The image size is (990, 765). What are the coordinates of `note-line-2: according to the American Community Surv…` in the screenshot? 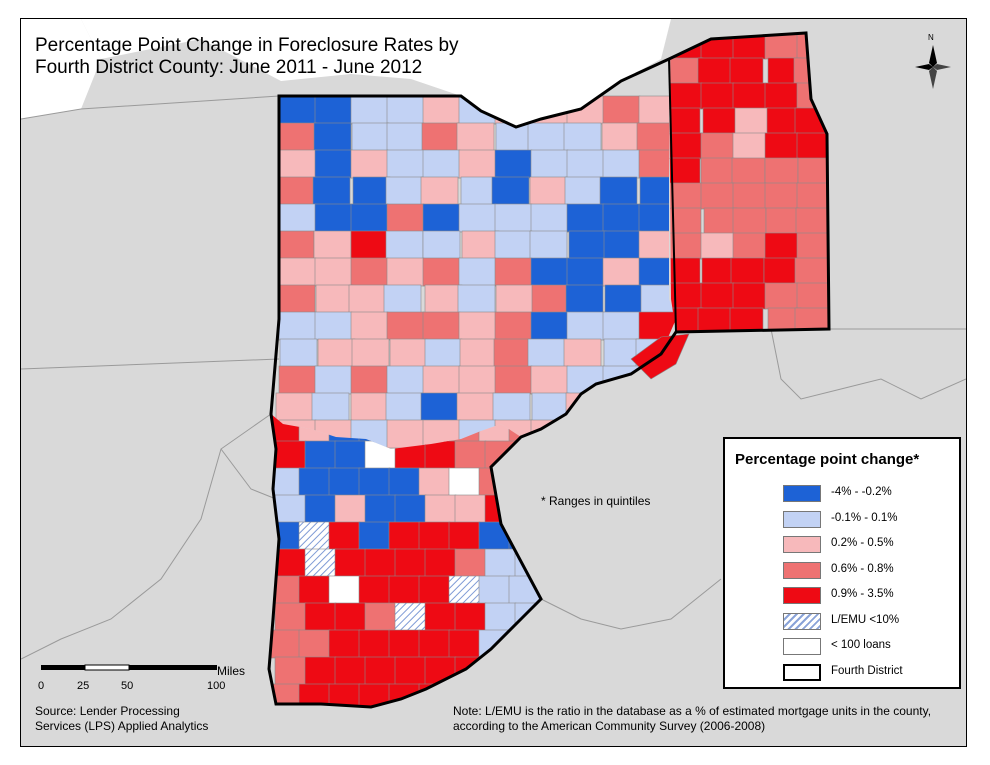 It's located at (609, 726).